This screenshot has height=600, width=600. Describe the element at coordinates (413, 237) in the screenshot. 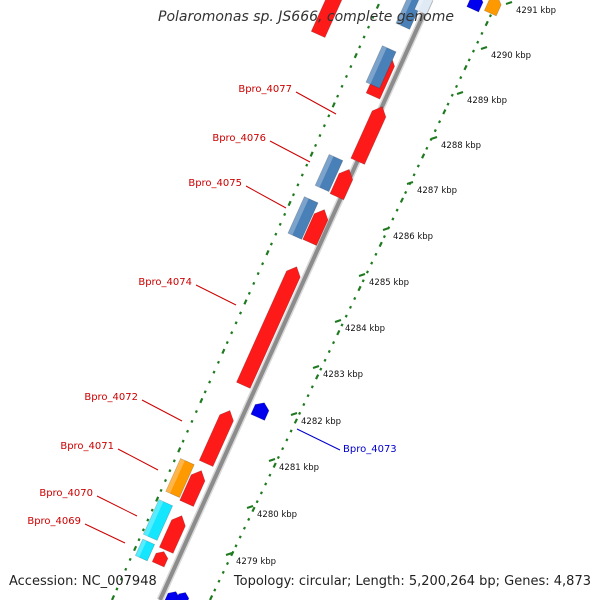

I see `kbp-label: 4286 kbp` at that location.